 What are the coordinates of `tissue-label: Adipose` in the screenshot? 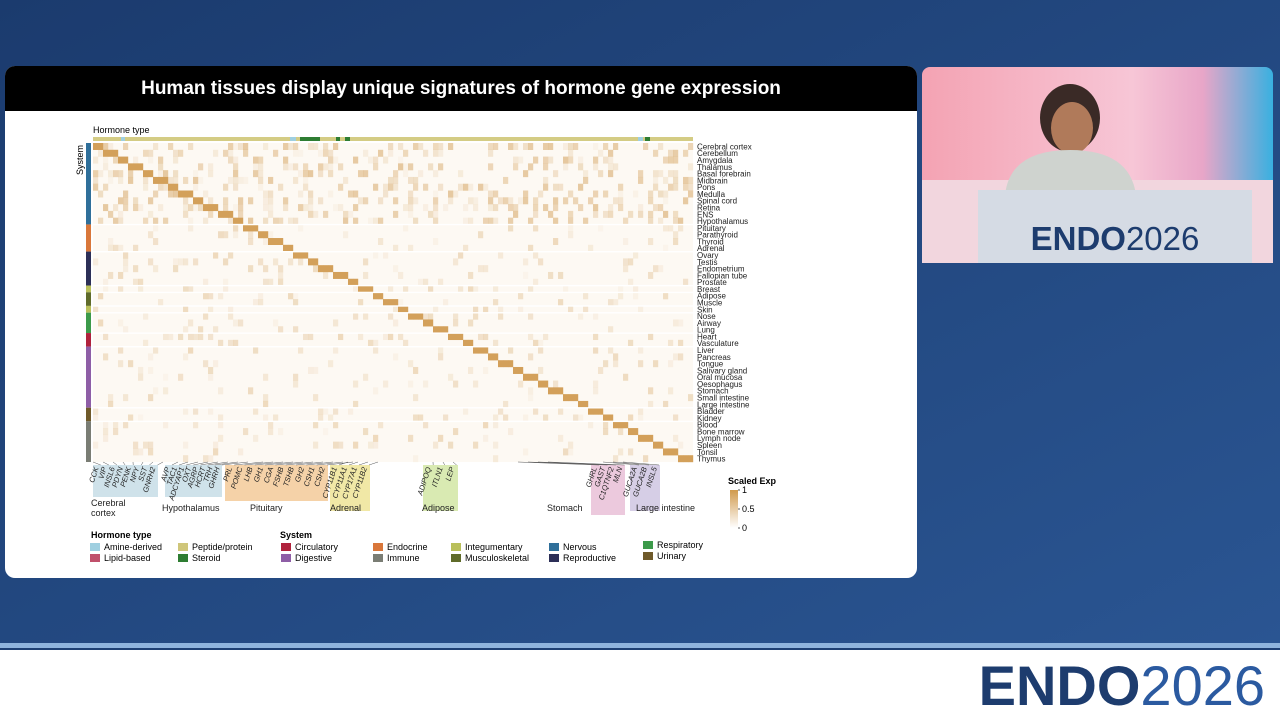 It's located at (711, 296).